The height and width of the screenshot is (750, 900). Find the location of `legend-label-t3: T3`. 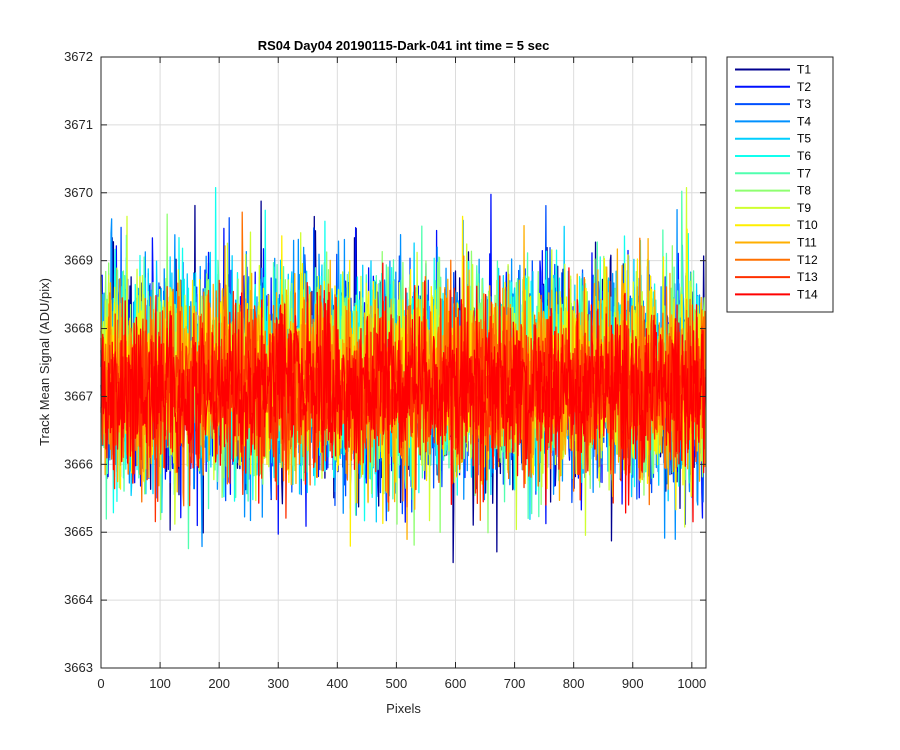

legend-label-t3: T3 is located at coordinates (804, 104).